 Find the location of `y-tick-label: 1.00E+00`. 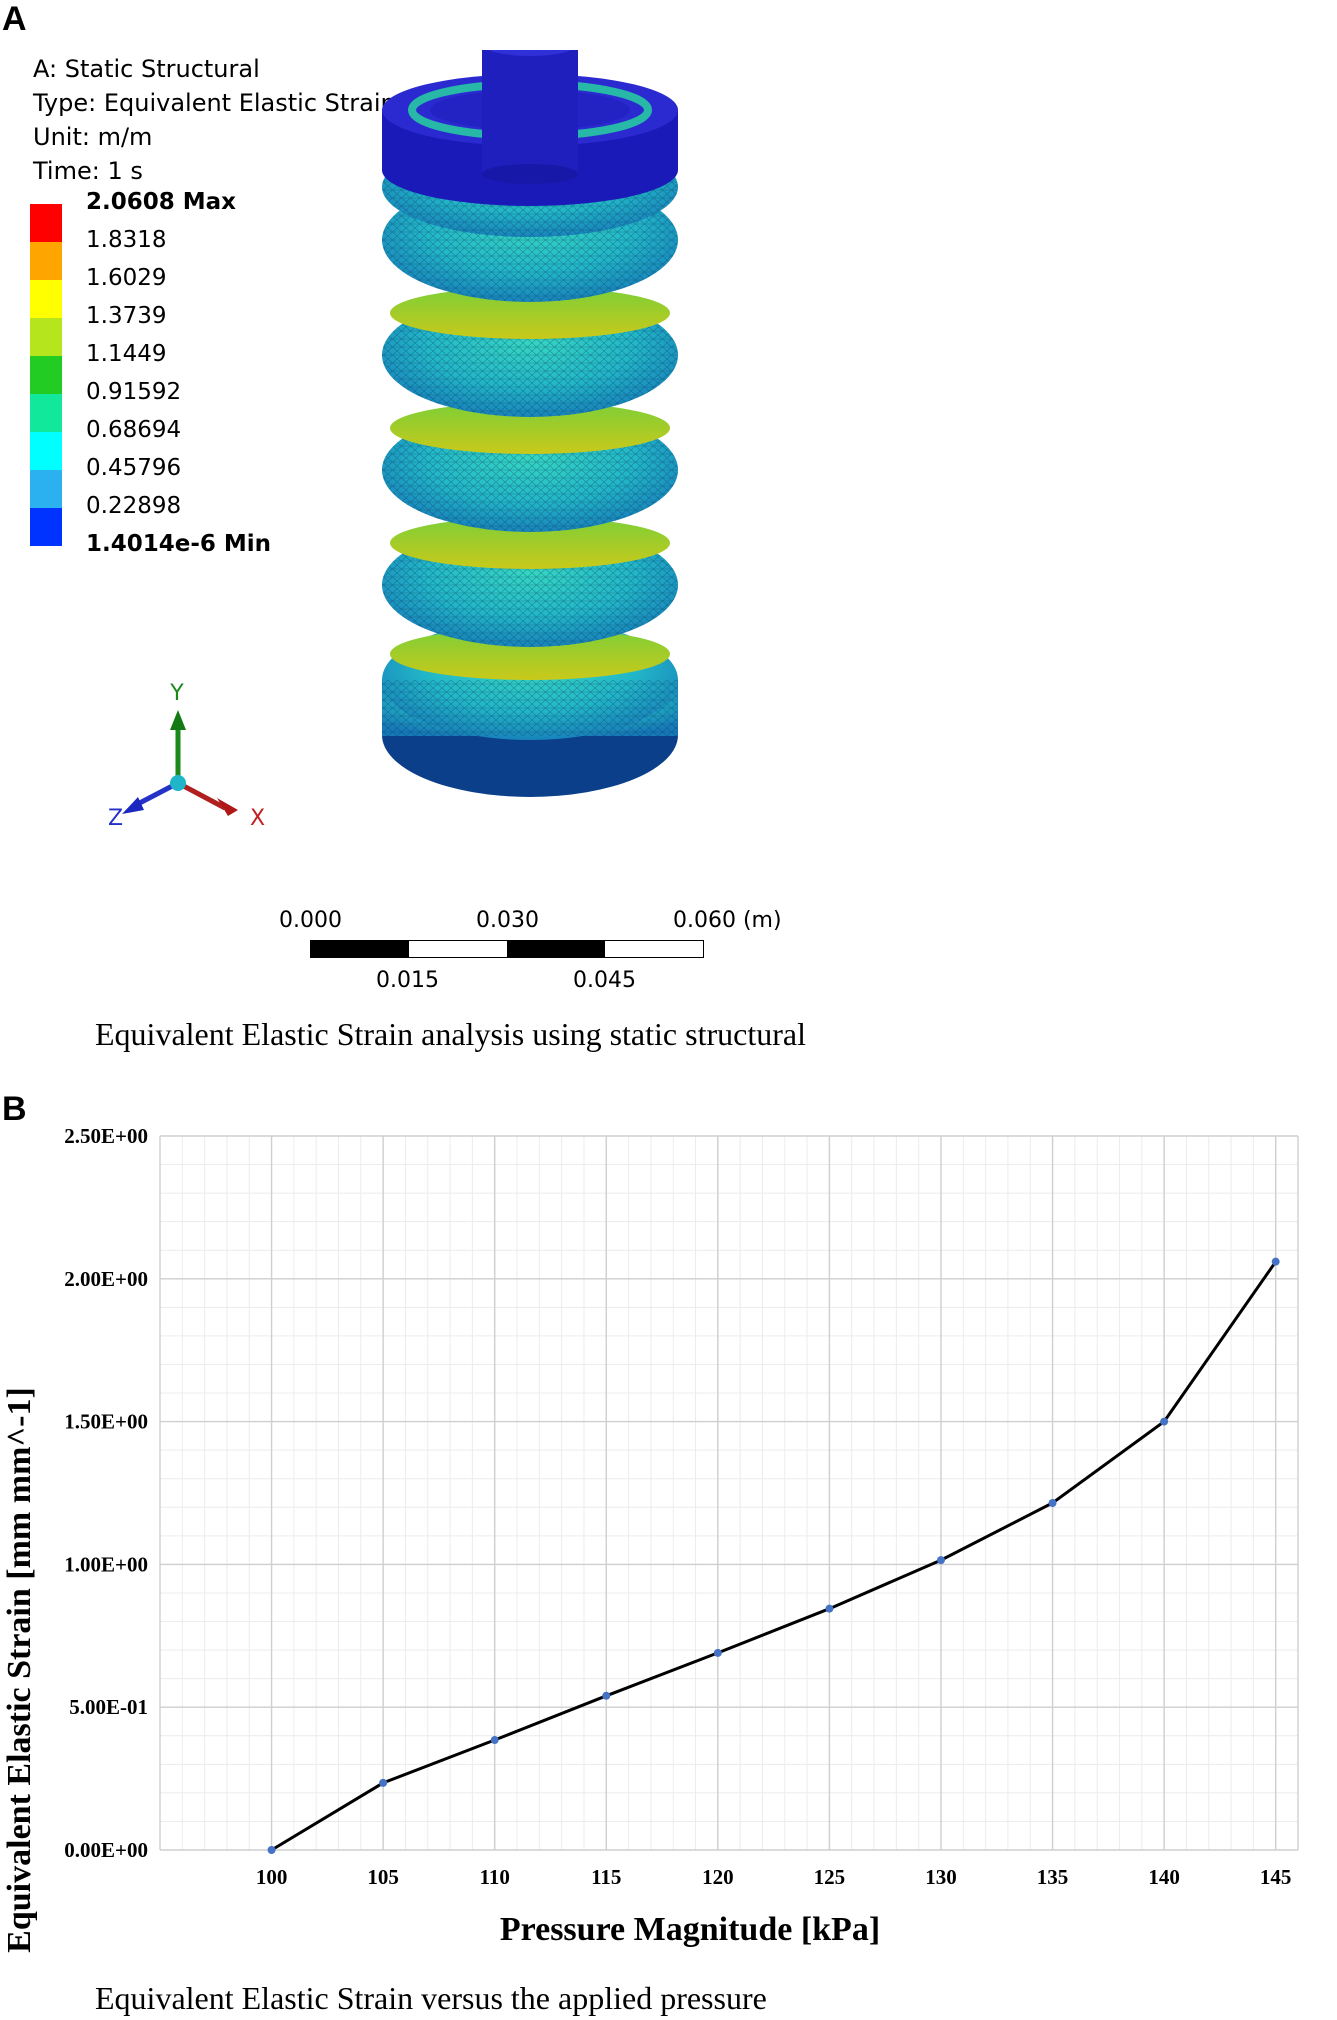

y-tick-label: 1.00E+00 is located at coordinates (106, 1564).